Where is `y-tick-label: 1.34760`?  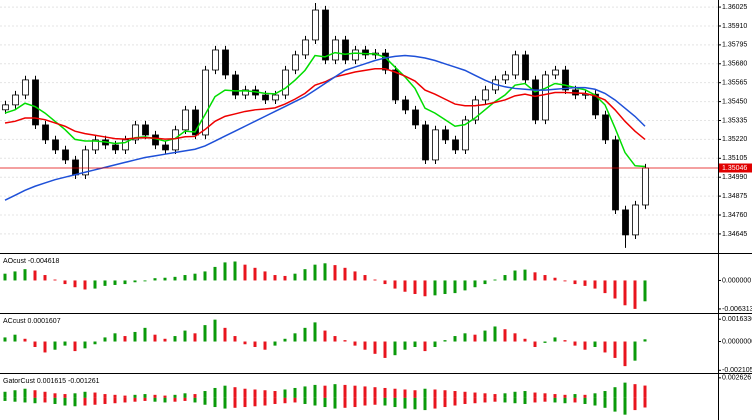
y-tick-label: 1.34760 is located at coordinates (734, 215).